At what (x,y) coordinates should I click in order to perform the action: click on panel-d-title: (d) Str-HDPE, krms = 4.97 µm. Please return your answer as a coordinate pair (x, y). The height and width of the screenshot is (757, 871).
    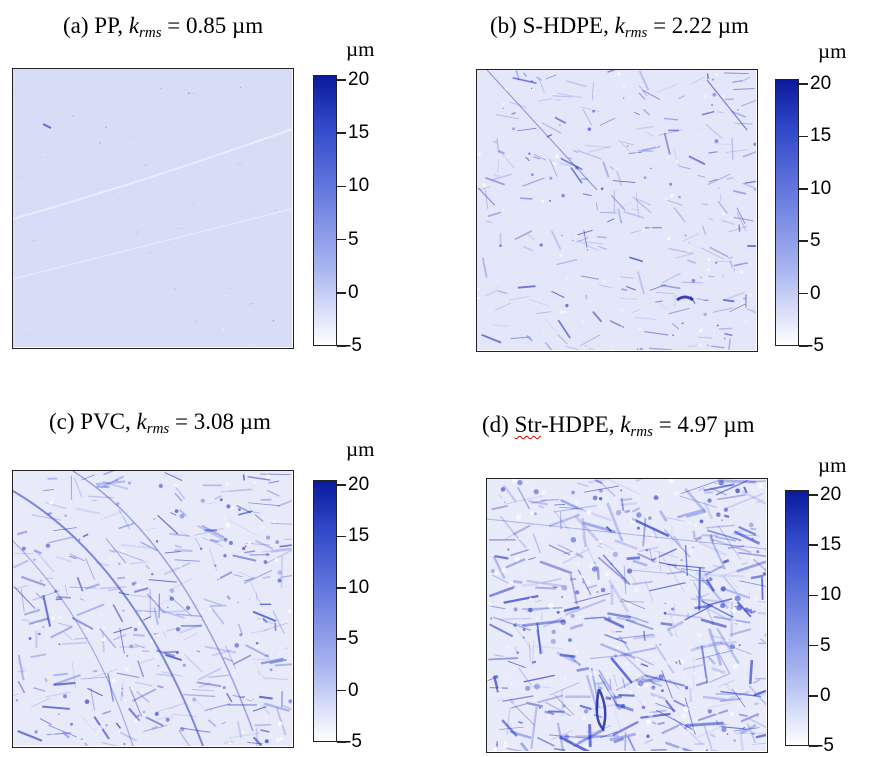
    Looking at the image, I should click on (618, 426).